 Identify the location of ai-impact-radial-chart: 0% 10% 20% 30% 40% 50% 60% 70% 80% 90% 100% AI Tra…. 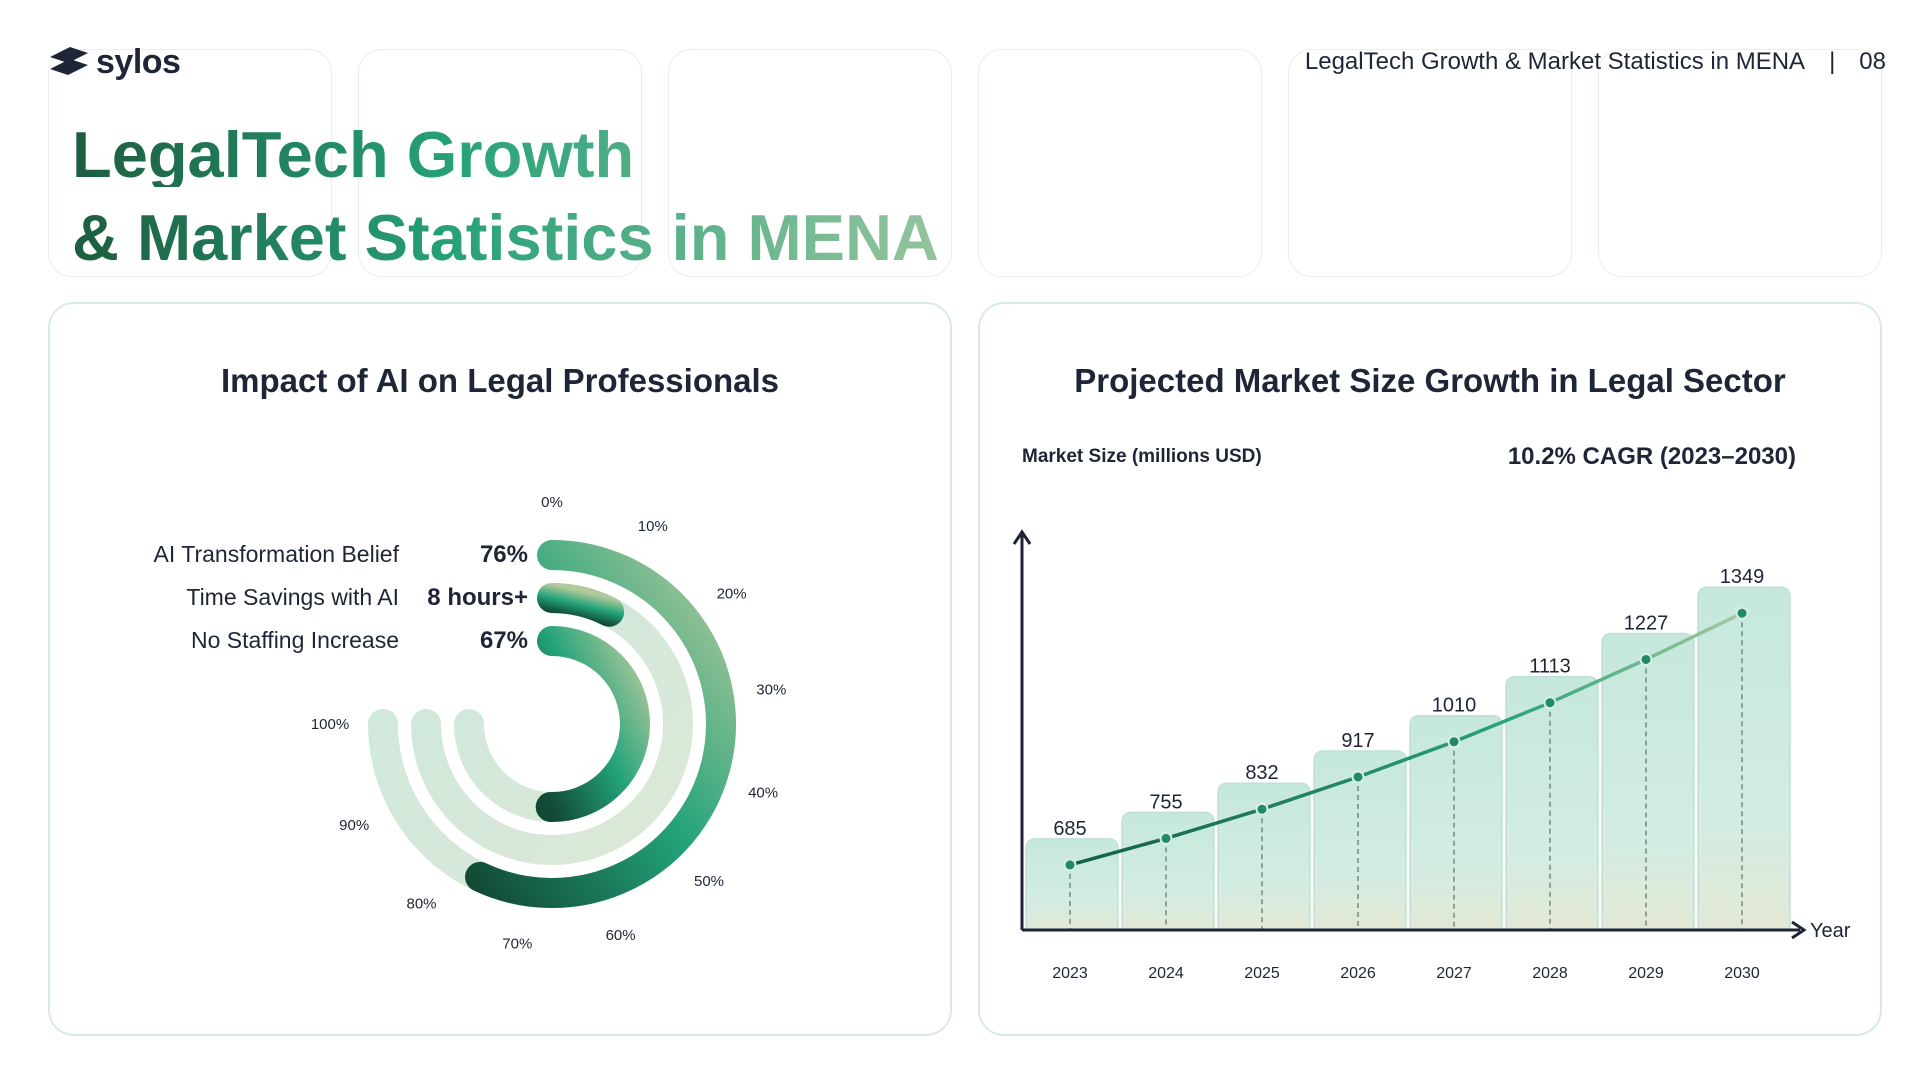
(470, 723).